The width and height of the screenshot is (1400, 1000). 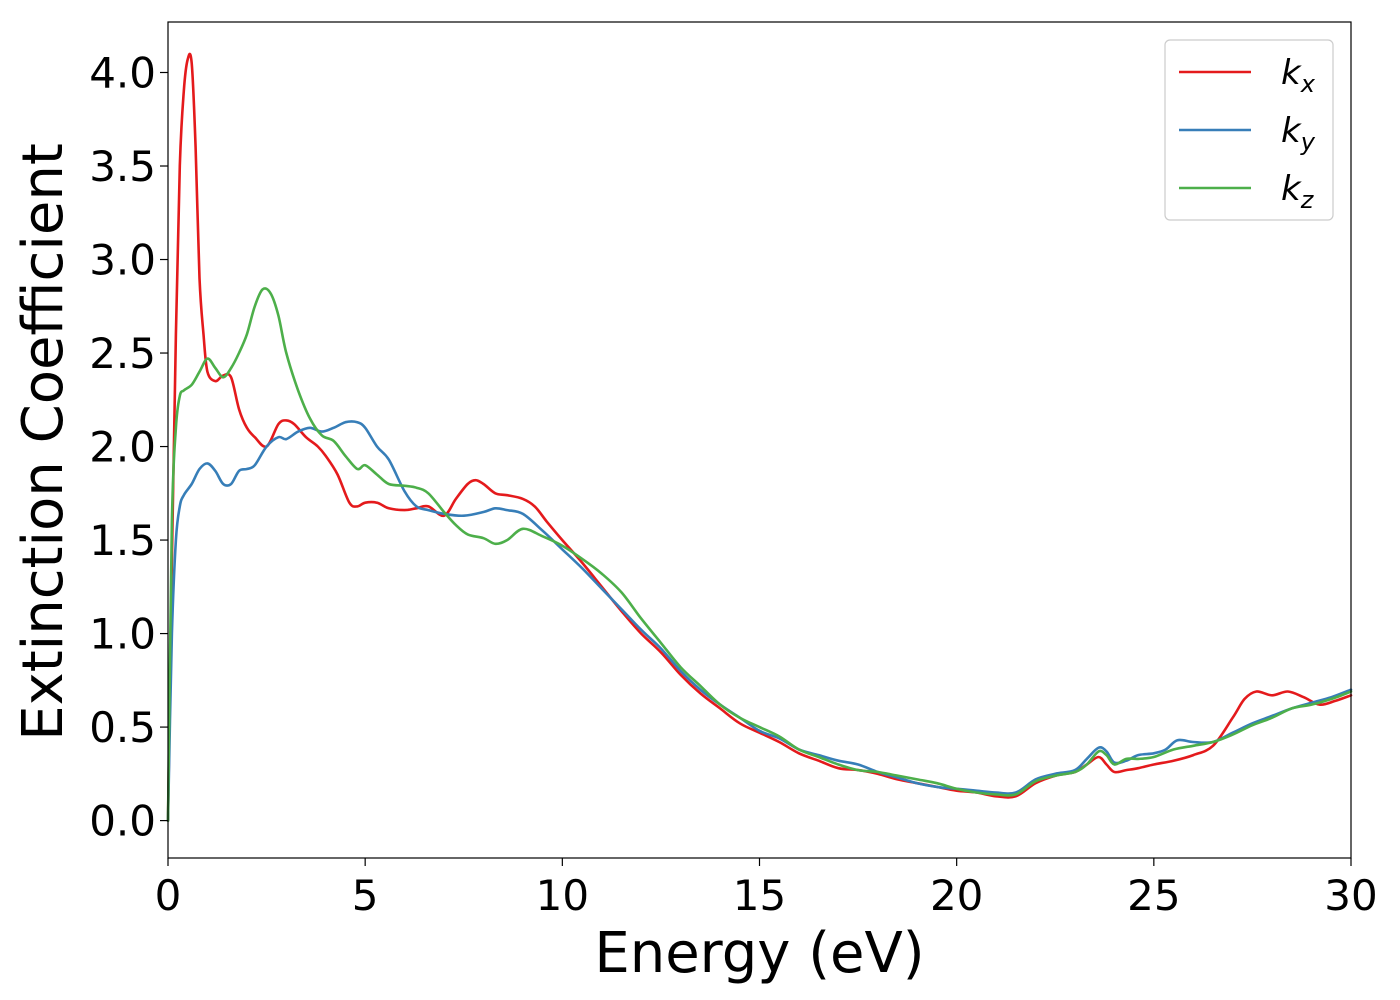 What do you see at coordinates (562, 895) in the screenshot?
I see `x-tick-label: 10` at bounding box center [562, 895].